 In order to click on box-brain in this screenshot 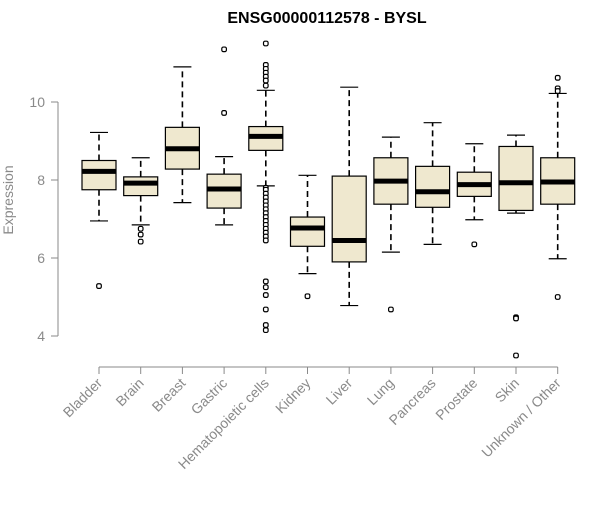, I will do `click(141, 186)`.